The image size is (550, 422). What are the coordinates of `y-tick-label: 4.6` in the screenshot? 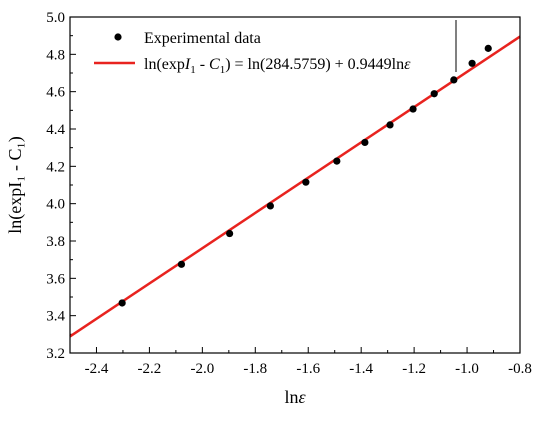 It's located at (55, 93).